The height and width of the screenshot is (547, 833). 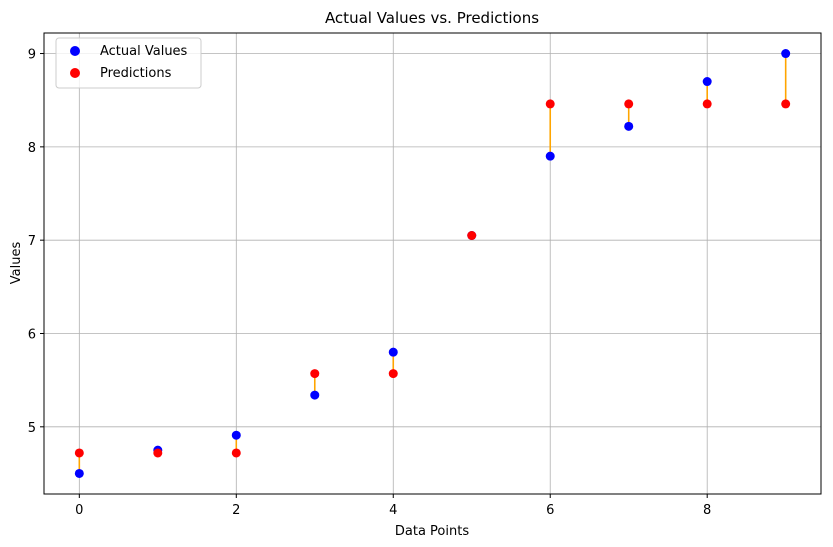 What do you see at coordinates (75, 73) in the screenshot?
I see `legend-marker-predictions` at bounding box center [75, 73].